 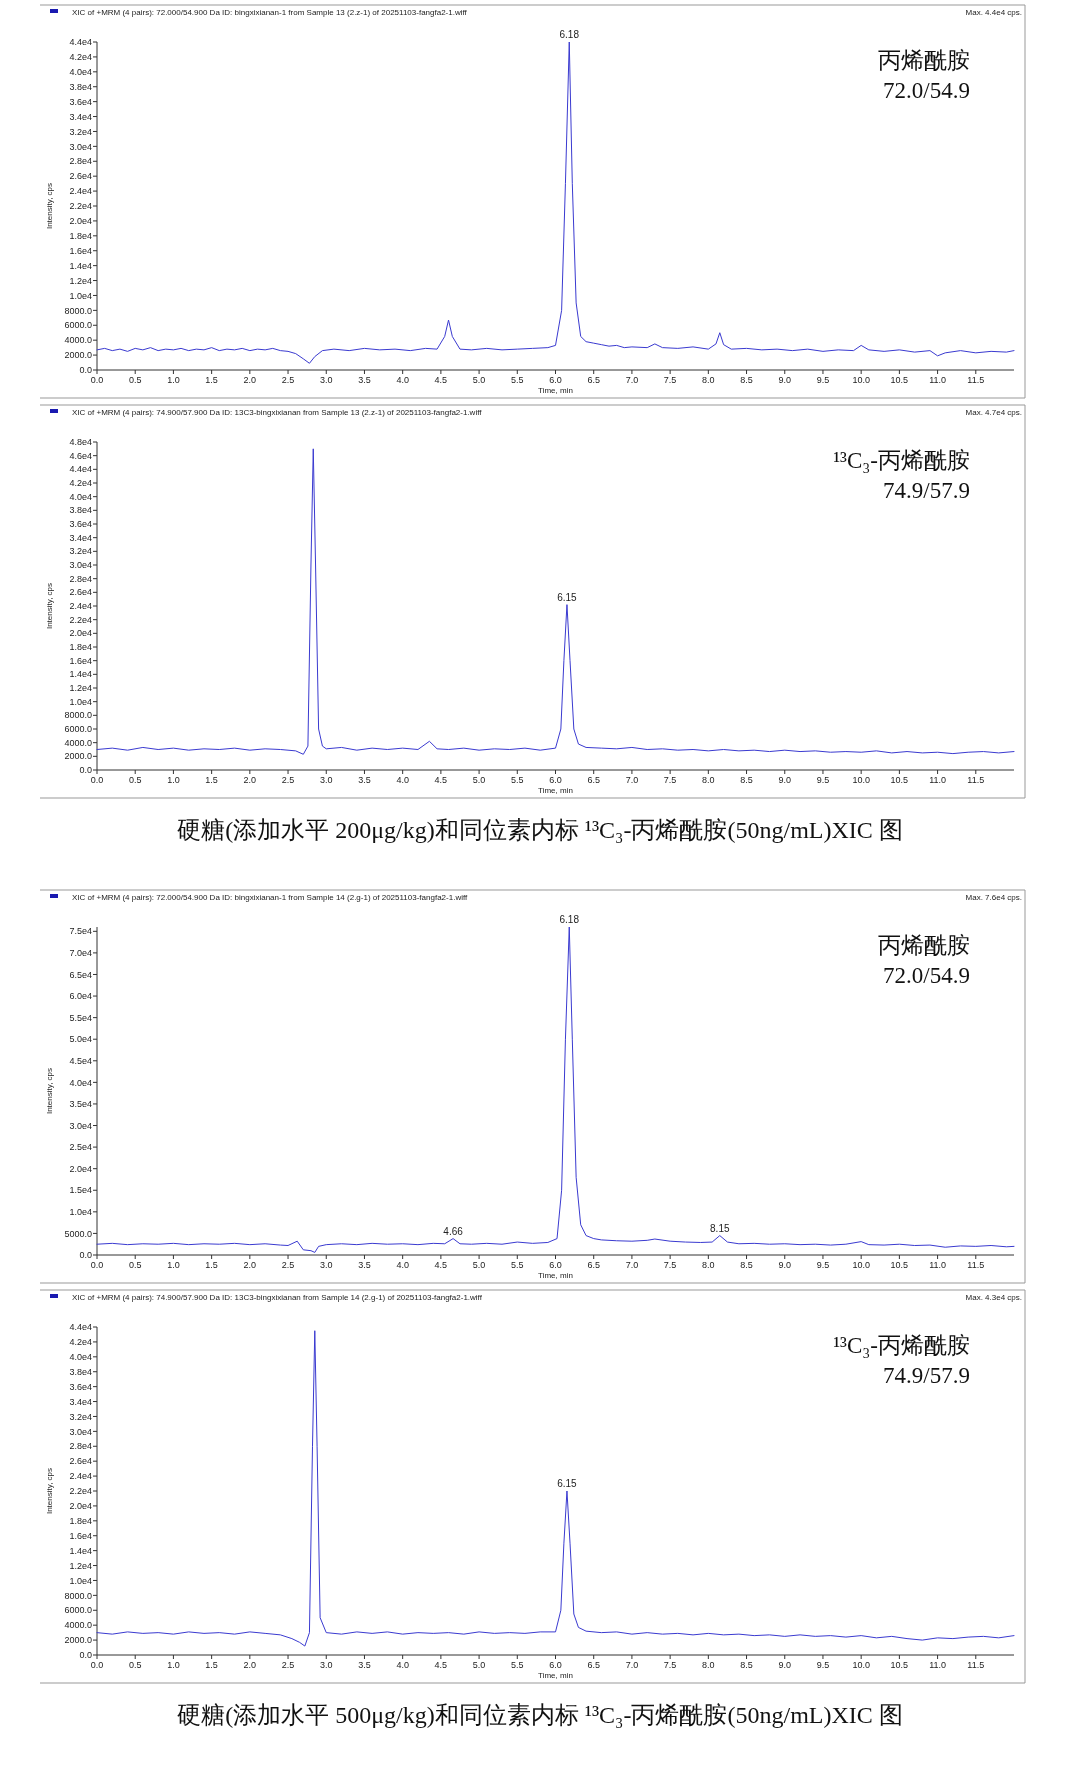 What do you see at coordinates (80, 1401) in the screenshot?
I see `y-tick-label: 3.4e4` at bounding box center [80, 1401].